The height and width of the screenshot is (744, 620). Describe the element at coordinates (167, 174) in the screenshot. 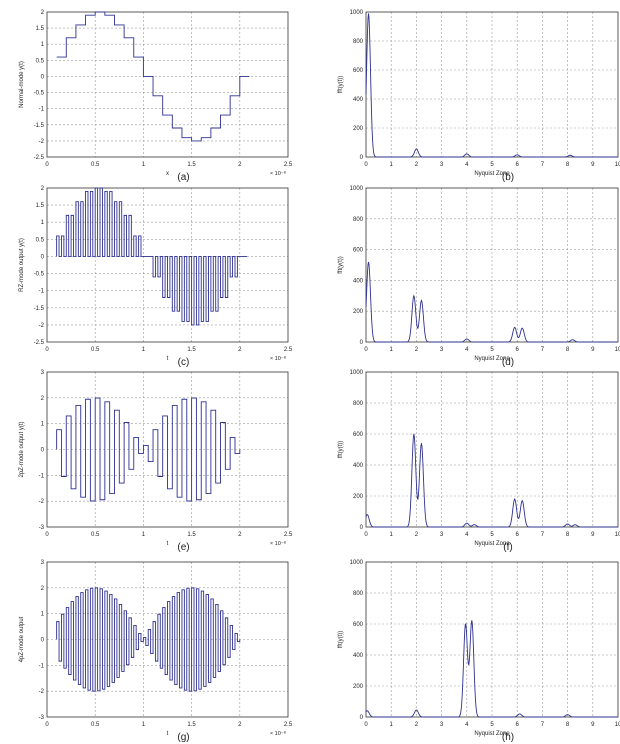

I see `x-axis-label: x` at that location.